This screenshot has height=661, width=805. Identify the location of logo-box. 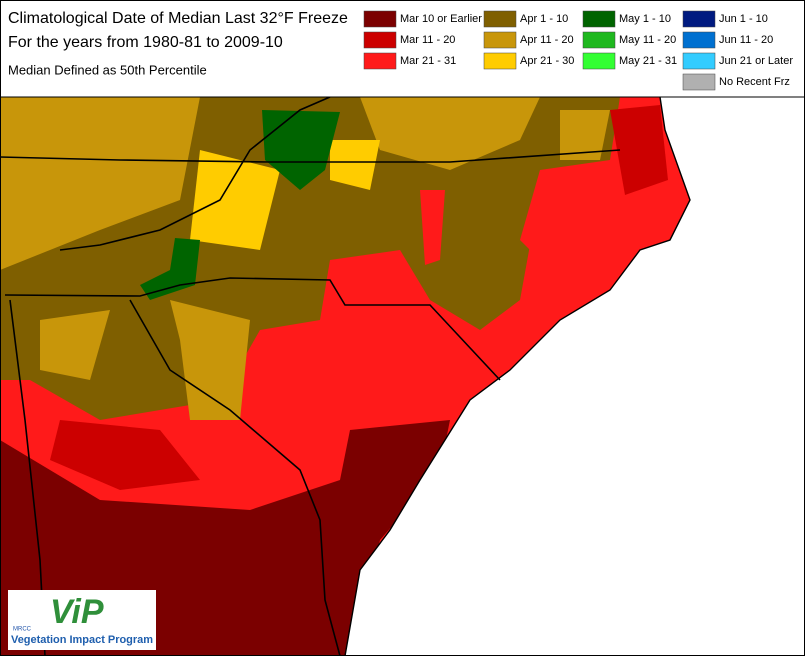
(82, 620).